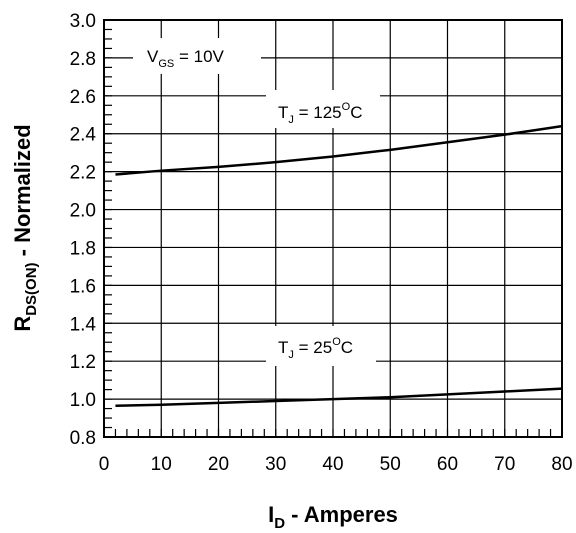  What do you see at coordinates (315, 348) in the screenshot?
I see `series-label-tj25: TJ = 25OC` at bounding box center [315, 348].